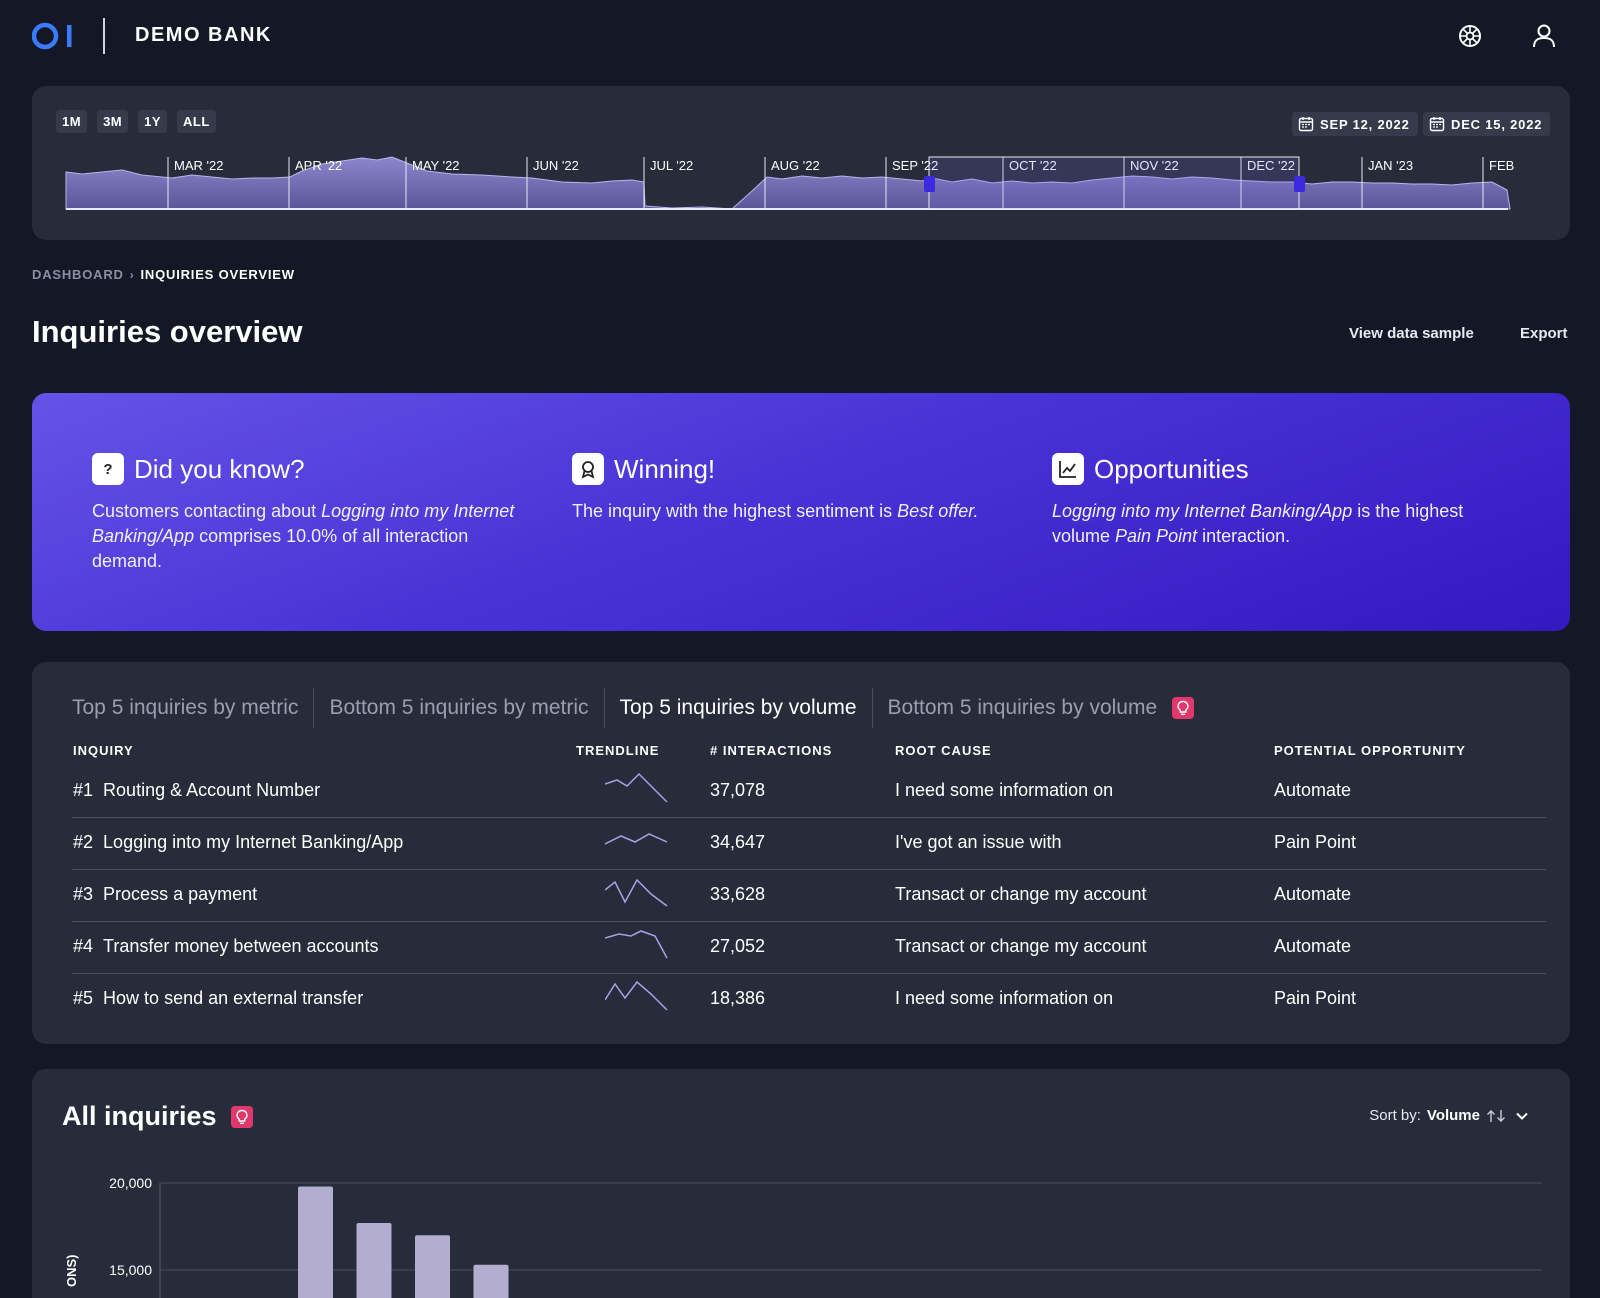 Image resolution: width=1600 pixels, height=1298 pixels. What do you see at coordinates (915, 165) in the screenshot?
I see `timeline-month-label: SEP '22` at bounding box center [915, 165].